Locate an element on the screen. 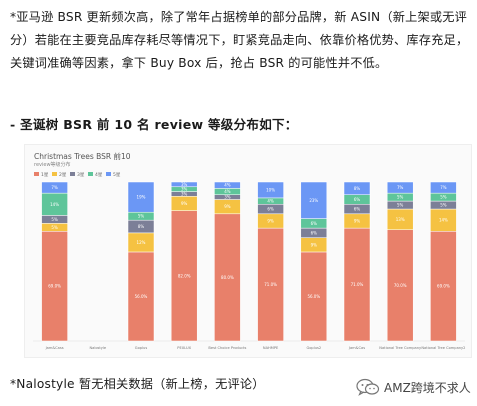  x-tick-label-2: Nalostyle is located at coordinates (97, 348).